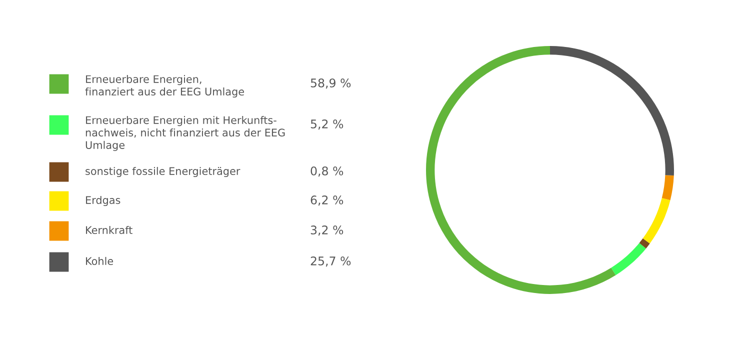 This screenshot has height=337, width=750. I want to click on data-label: 0,8 %, so click(327, 171).